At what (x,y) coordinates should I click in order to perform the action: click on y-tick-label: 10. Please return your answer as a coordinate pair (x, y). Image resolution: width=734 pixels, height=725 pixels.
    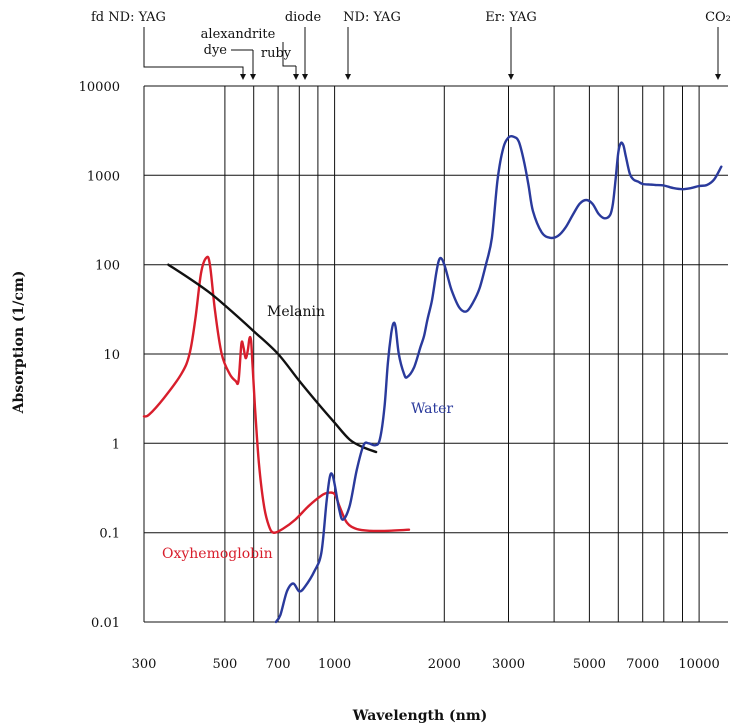
    Looking at the image, I should click on (111, 355).